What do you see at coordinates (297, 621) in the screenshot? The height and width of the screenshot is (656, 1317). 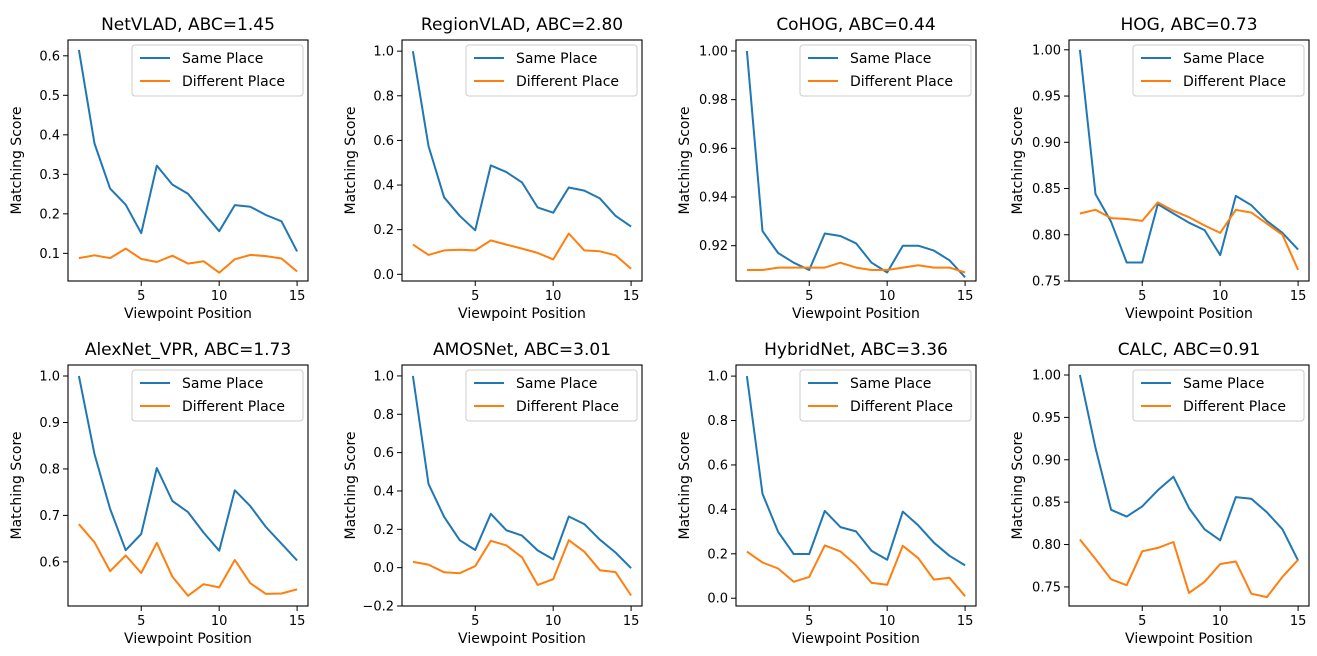 I see `x-tick-label: 15` at bounding box center [297, 621].